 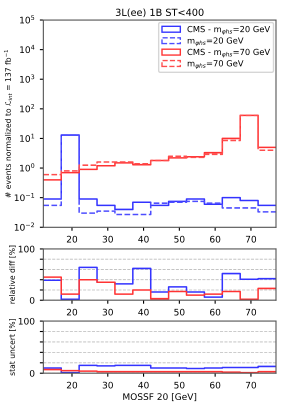 What do you see at coordinates (160, 13) in the screenshot?
I see `chart-title: 3L(ee) 1B ST<400` at bounding box center [160, 13].